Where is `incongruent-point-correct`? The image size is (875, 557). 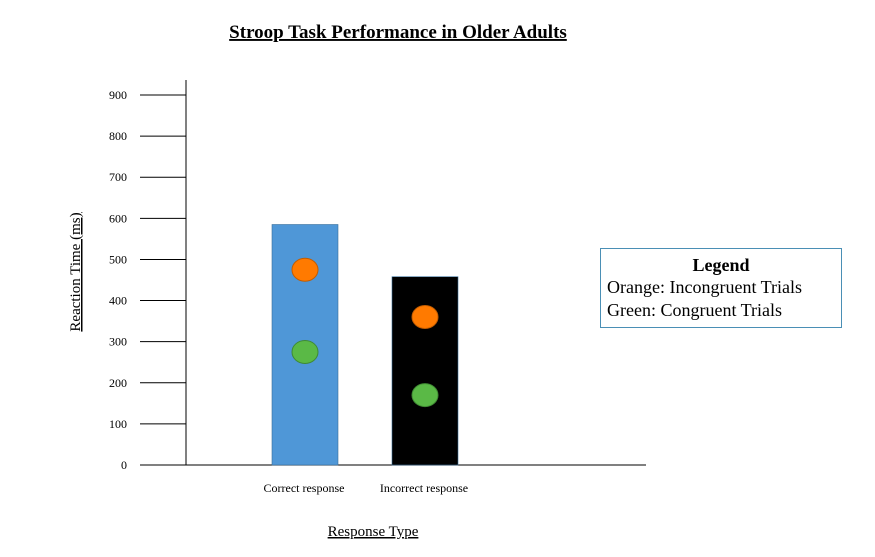 incongruent-point-correct is located at coordinates (305, 269).